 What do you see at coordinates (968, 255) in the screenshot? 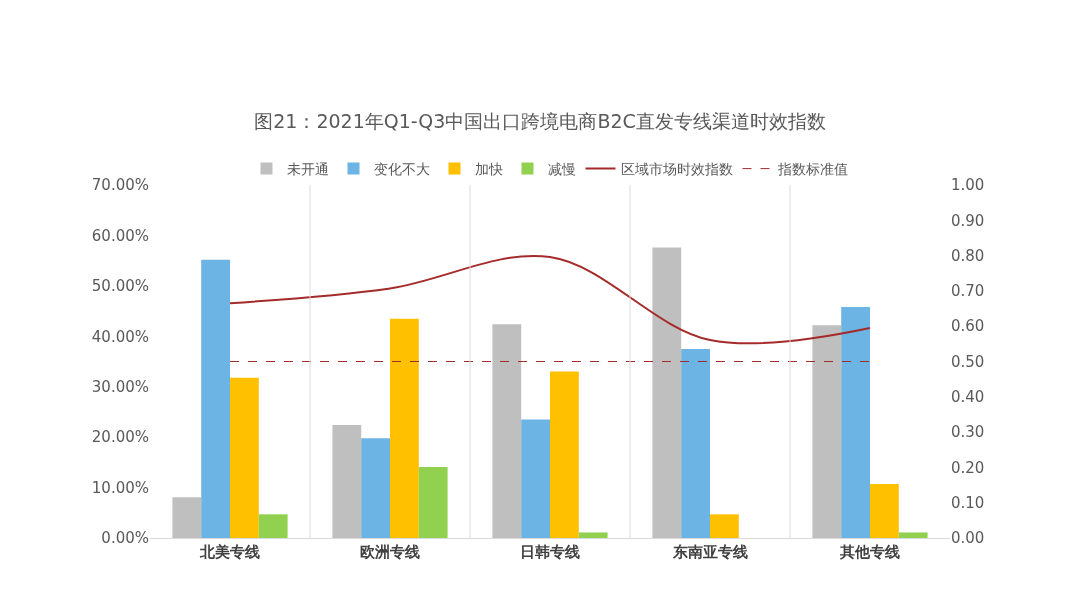
I see `y2-tick-label: 0.80` at bounding box center [968, 255].